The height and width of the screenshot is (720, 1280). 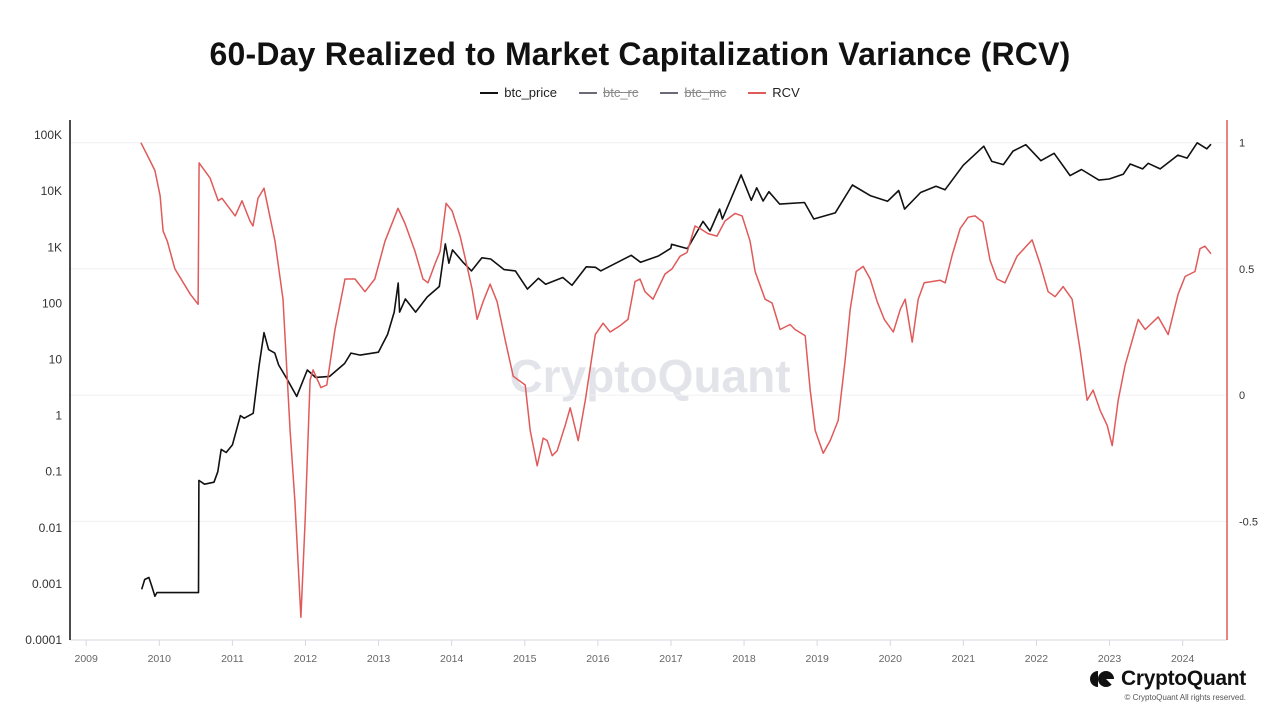 I want to click on cryptoquant-logo-icon, so click(x=1101, y=679).